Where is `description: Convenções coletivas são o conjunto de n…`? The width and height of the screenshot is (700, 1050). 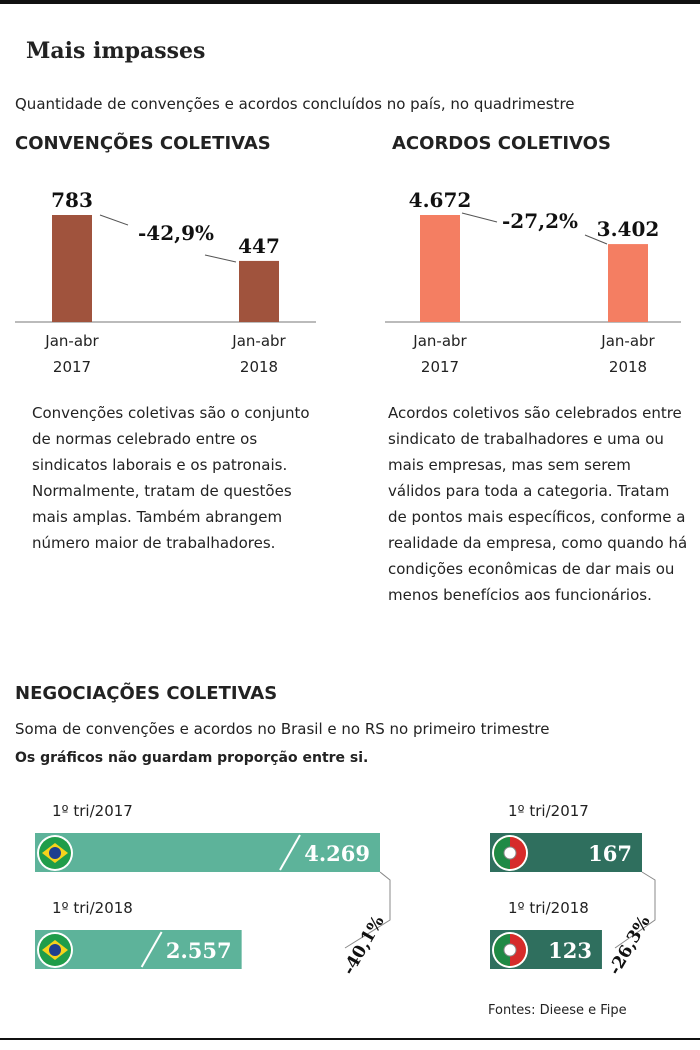 description: Convenções coletivas são o conjunto de n… is located at coordinates (171, 478).